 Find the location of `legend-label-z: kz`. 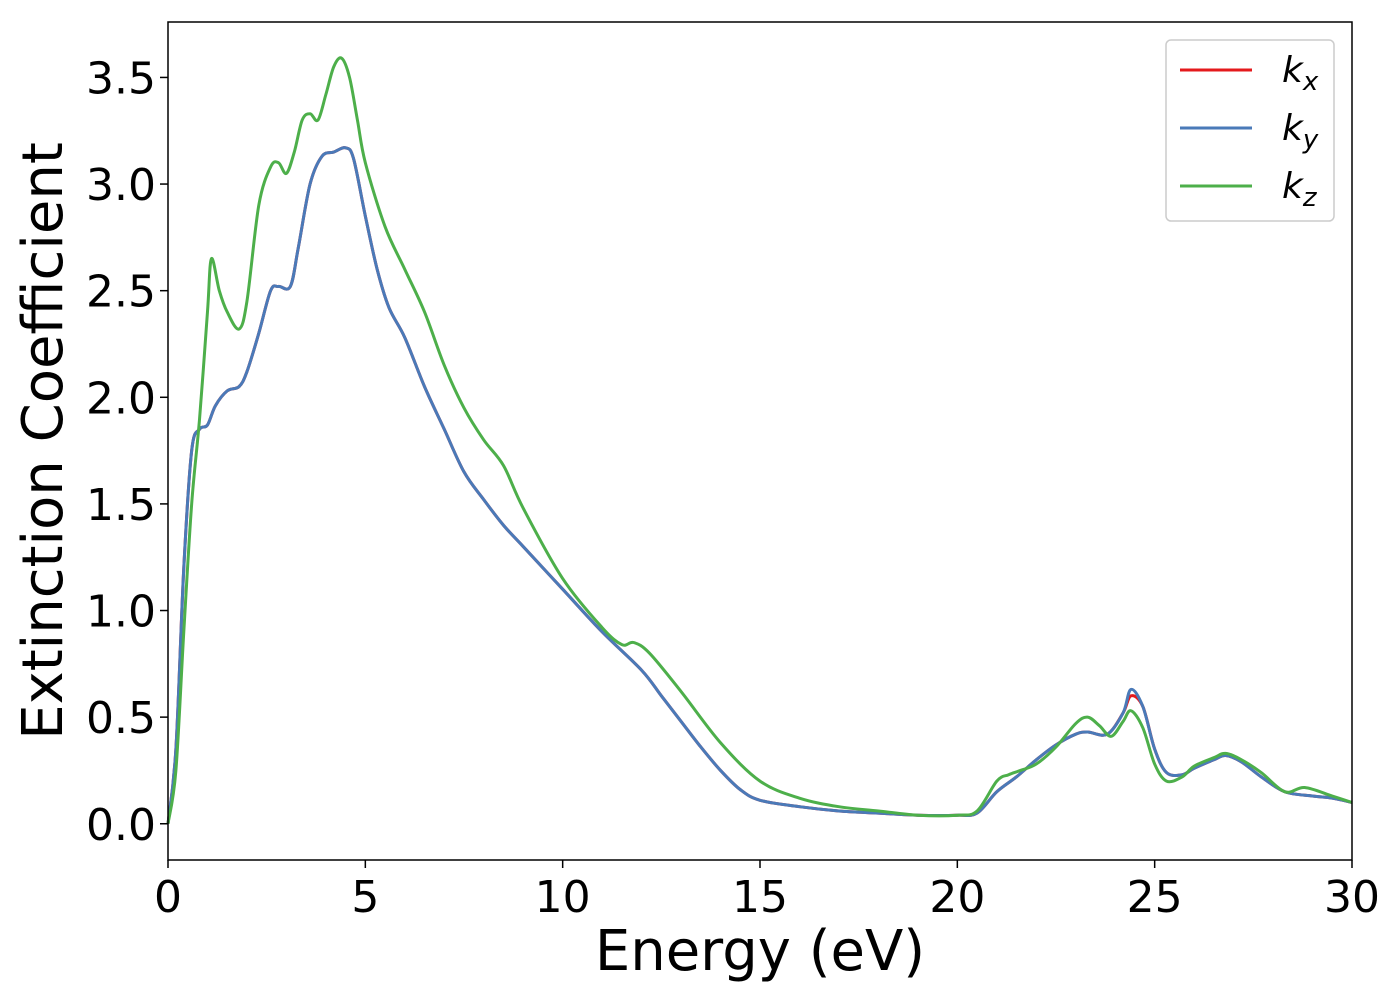

legend-label-z: kz is located at coordinates (1300, 189).